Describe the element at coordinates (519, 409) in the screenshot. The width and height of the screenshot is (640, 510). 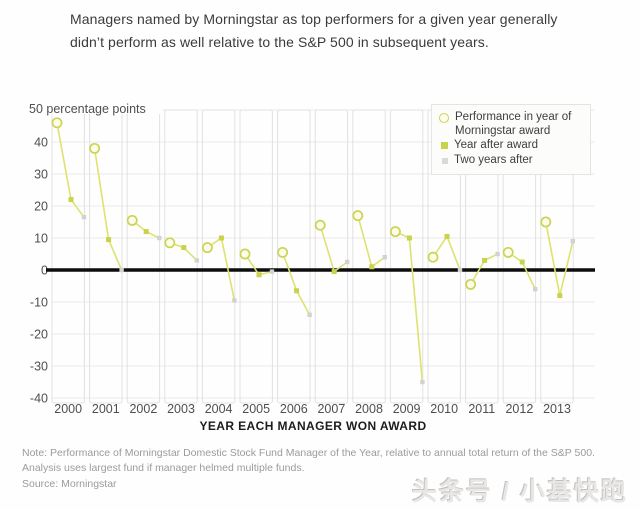
I see `x-tick-label: 2012` at that location.